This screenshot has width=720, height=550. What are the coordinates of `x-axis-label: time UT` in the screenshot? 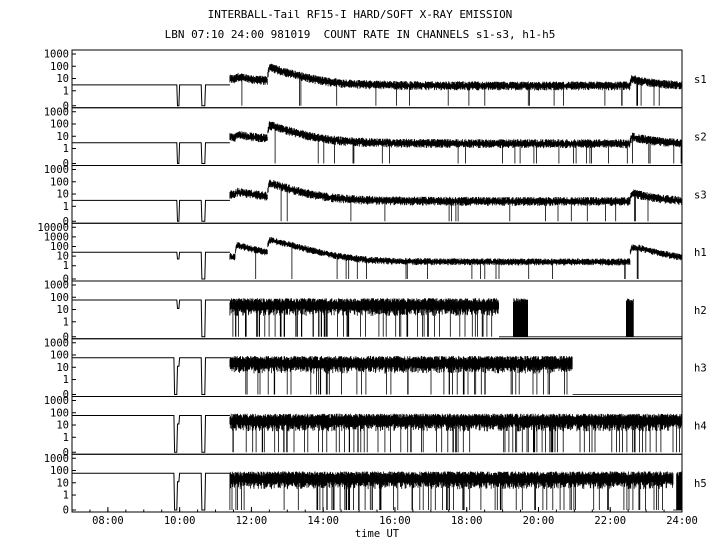 It's located at (377, 534).